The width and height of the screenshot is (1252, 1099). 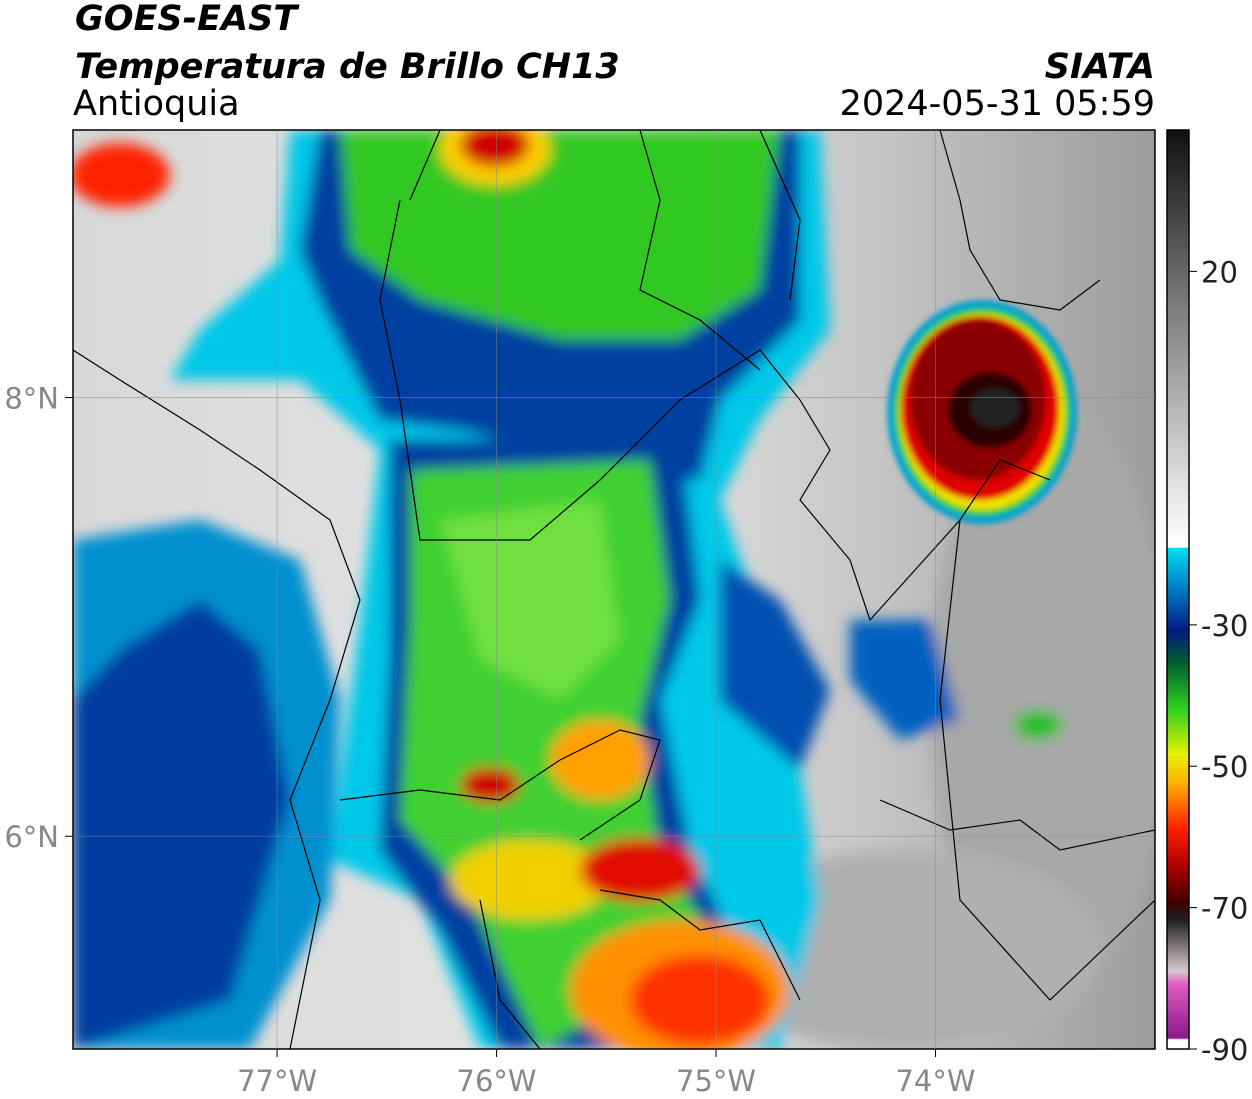 What do you see at coordinates (1224, 626) in the screenshot?
I see `colorbar-tick-label: -30` at bounding box center [1224, 626].